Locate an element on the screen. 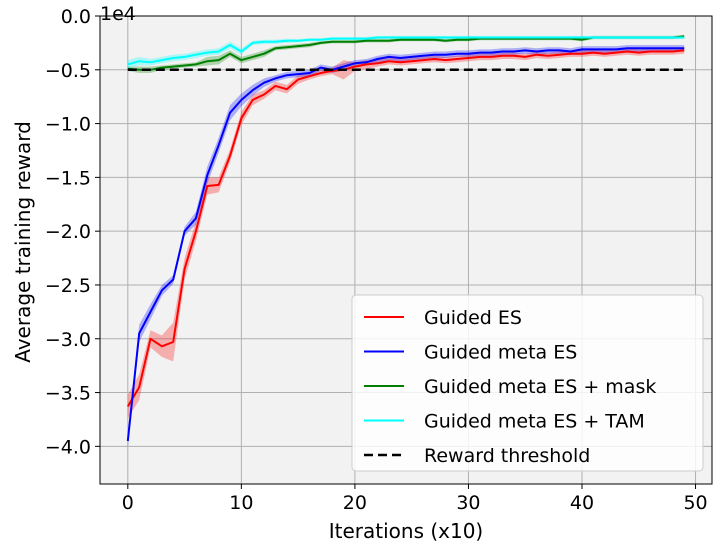  y-tick-label: −1.0 is located at coordinates (68, 125).